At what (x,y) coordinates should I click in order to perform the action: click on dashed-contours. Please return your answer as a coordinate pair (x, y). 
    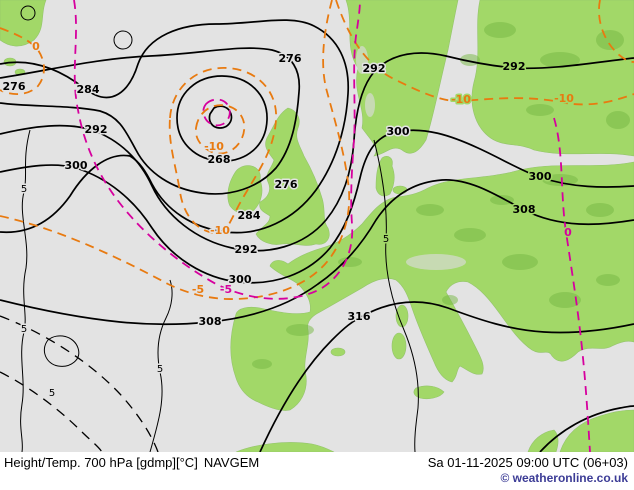
    Looking at the image, I should click on (79, 383).